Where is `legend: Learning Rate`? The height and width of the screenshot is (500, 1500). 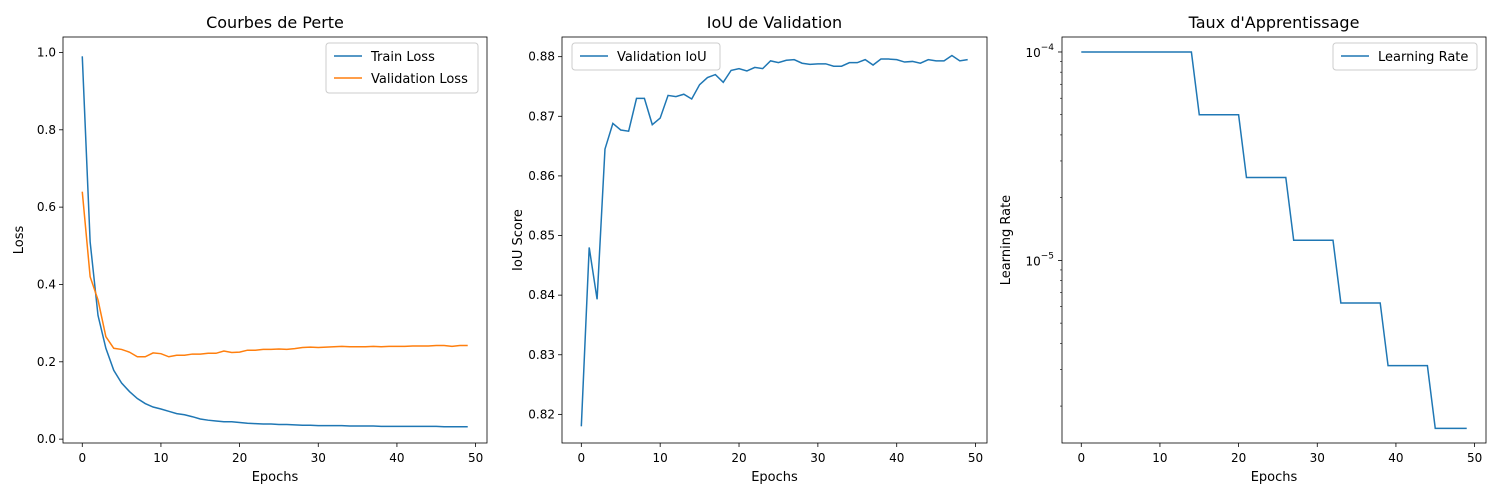 legend: Learning Rate is located at coordinates (1405, 56).